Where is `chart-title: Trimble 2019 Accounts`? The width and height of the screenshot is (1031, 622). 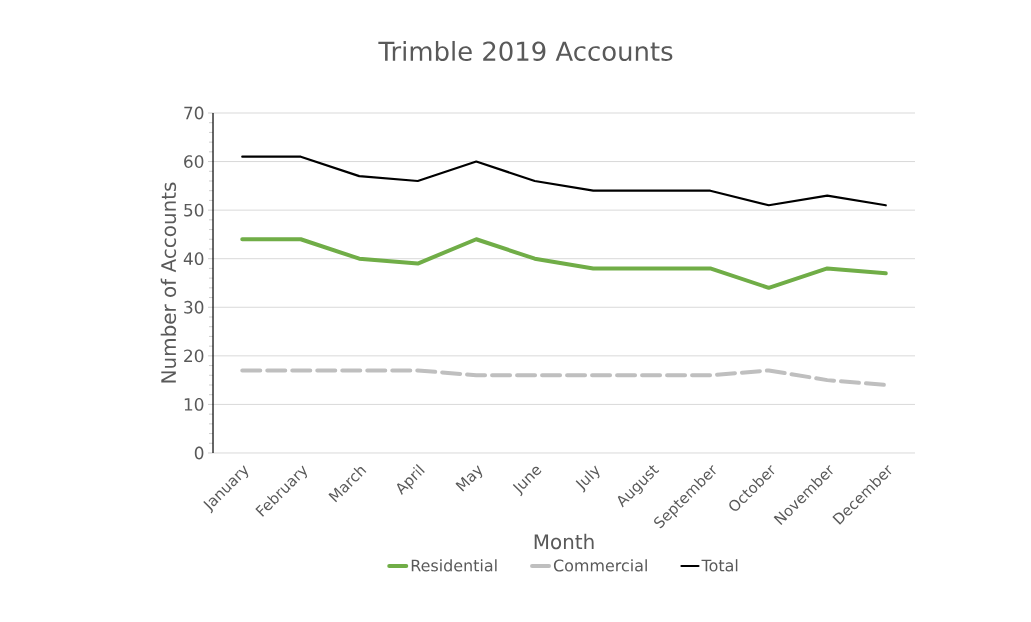
chart-title: Trimble 2019 Accounts is located at coordinates (525, 50).